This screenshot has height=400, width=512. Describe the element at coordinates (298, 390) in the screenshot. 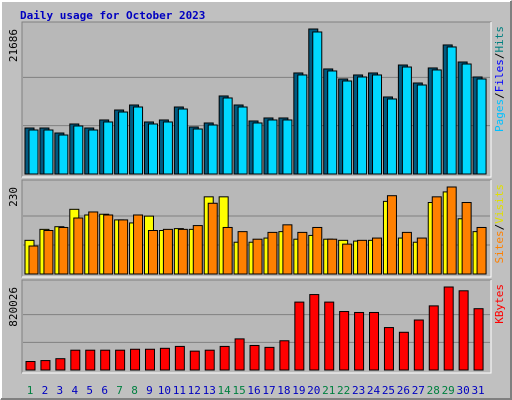

I see `x-tick-label: 19` at that location.